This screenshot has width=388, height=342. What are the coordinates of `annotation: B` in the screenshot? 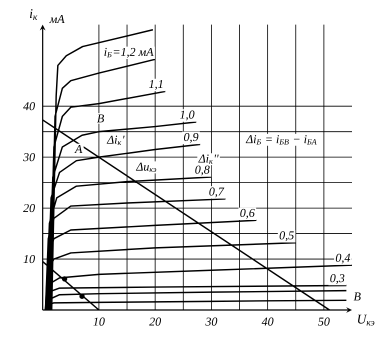 It's located at (100, 118).